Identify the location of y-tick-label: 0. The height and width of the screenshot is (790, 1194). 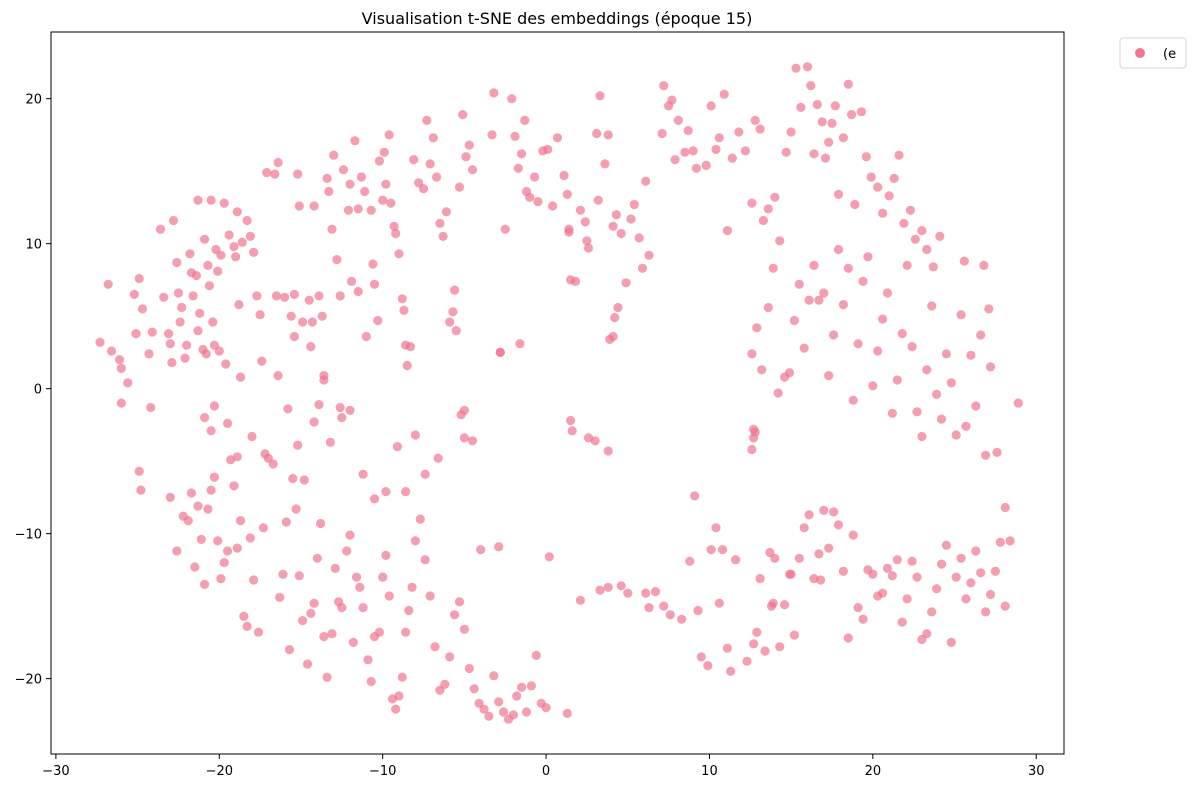
(38, 390).